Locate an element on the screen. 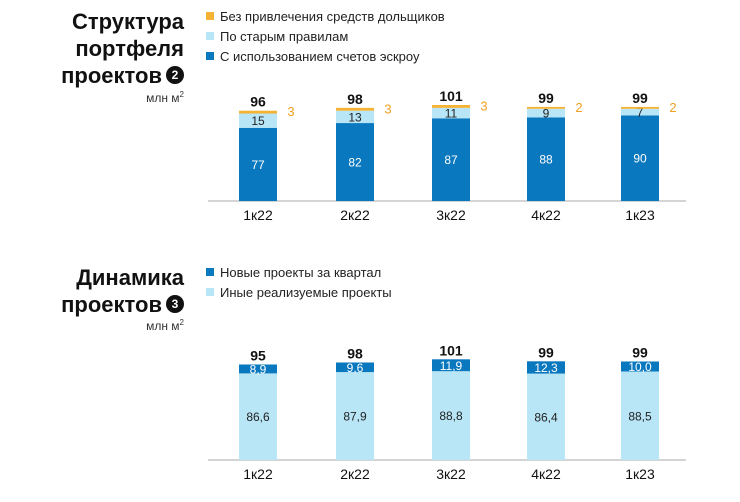  chart1-unit-text: млн м is located at coordinates (163, 98).